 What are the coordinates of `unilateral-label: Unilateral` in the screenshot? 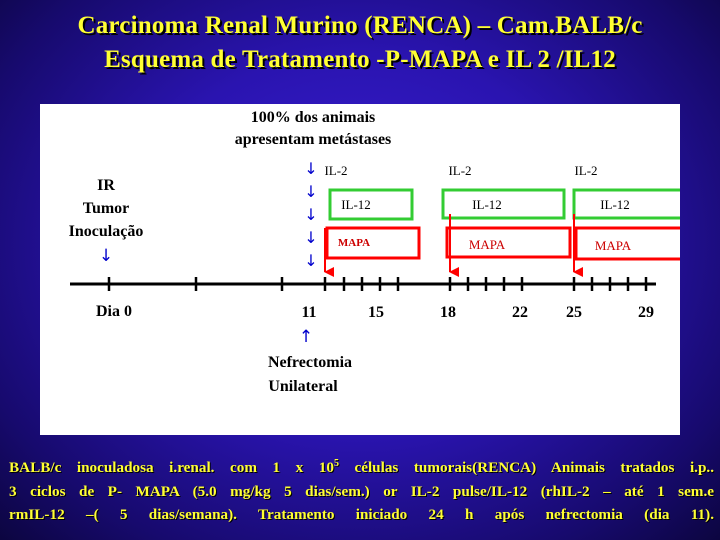 It's located at (303, 386).